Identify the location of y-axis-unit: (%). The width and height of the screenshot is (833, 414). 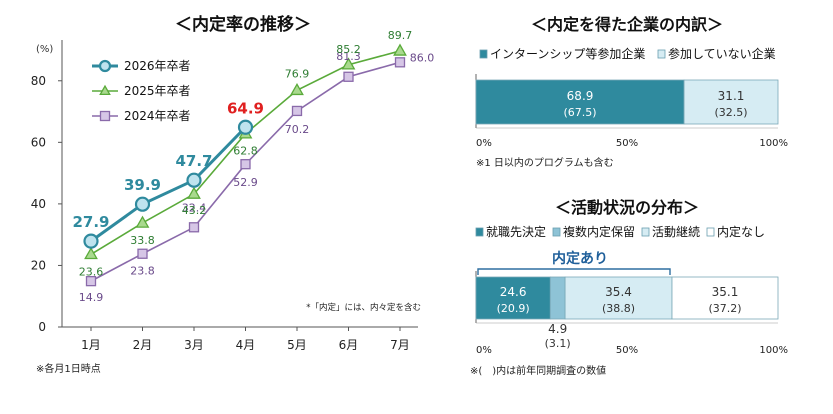
(44, 49).